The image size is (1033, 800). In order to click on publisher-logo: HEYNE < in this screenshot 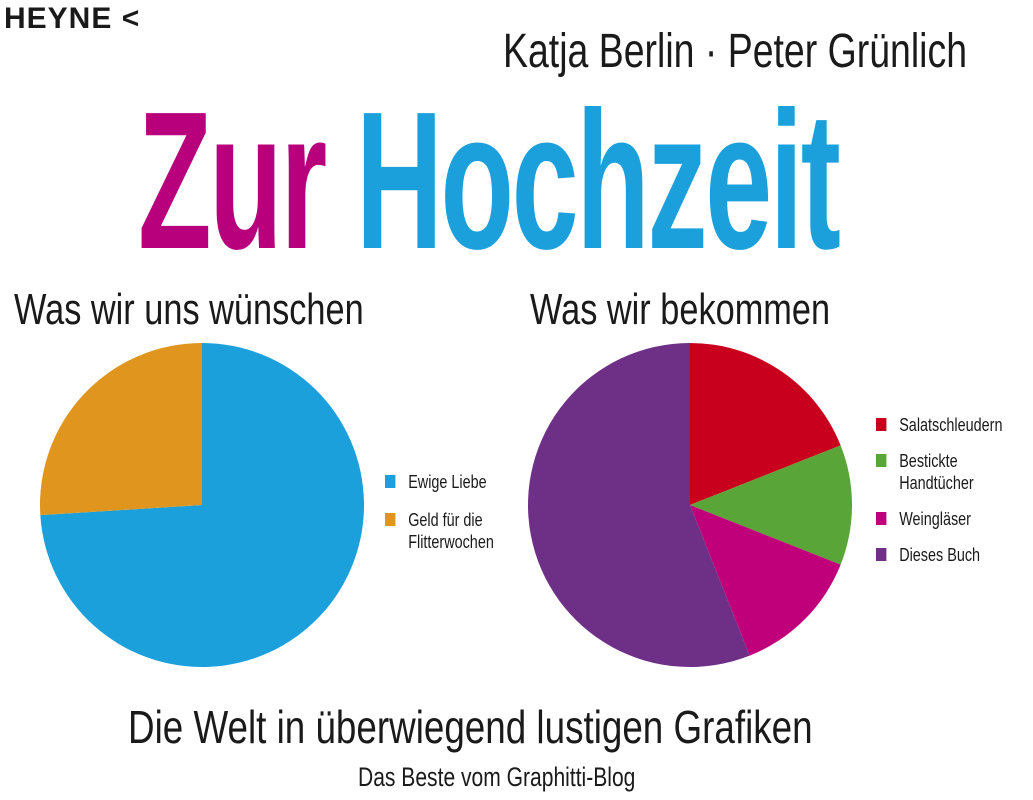, I will do `click(72, 19)`.